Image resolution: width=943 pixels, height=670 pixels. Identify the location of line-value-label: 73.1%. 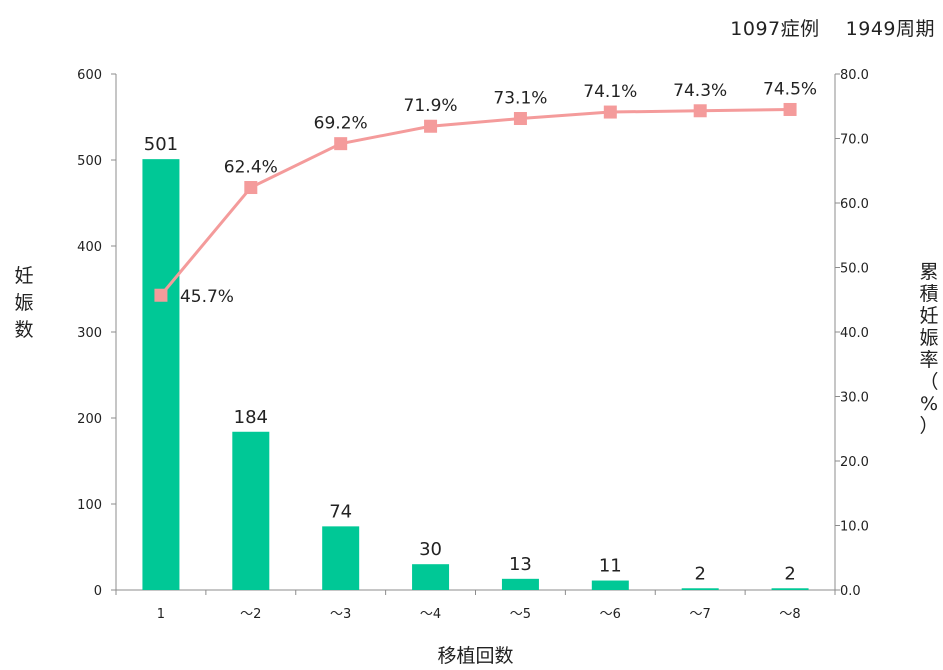
(520, 99).